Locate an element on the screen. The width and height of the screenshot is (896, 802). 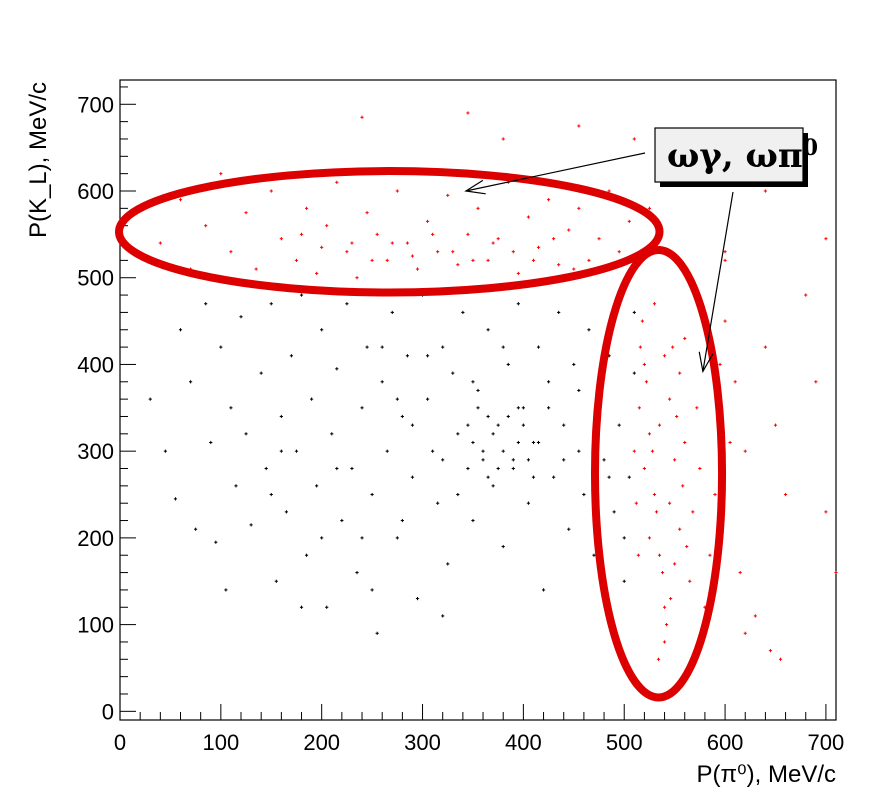
y-tick-label: 100 is located at coordinates (95, 625).